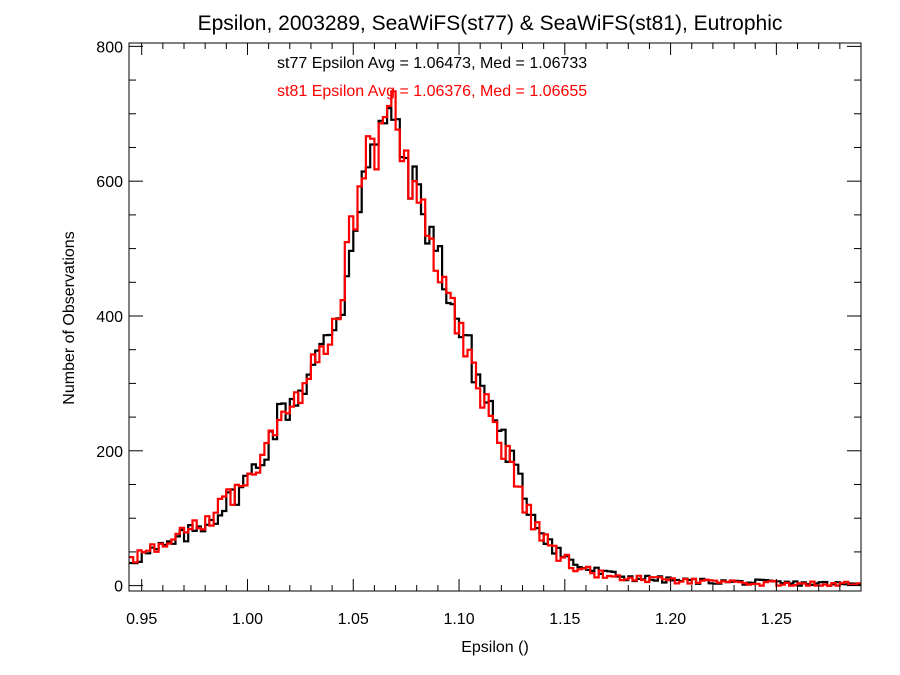 This screenshot has width=900, height=675. What do you see at coordinates (353, 619) in the screenshot?
I see `x-tick-label: 1.05` at bounding box center [353, 619].